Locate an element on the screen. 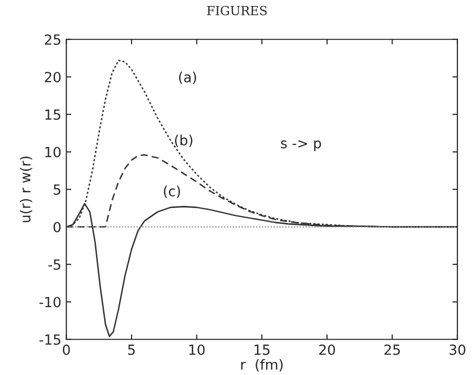  x-tick-label: 25 is located at coordinates (392, 349).